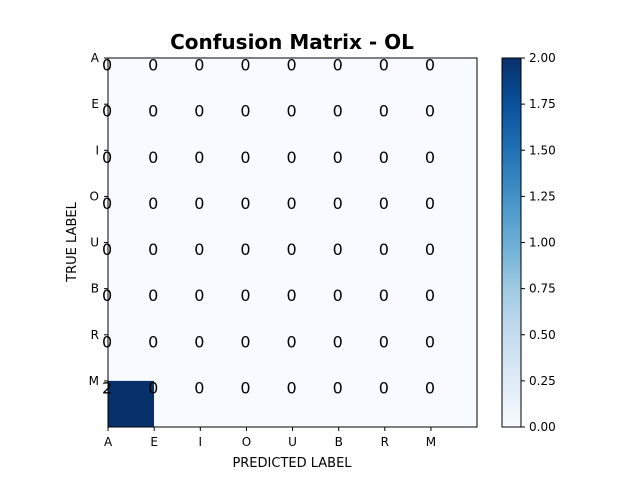 This screenshot has height=480, width=640. I want to click on colorbar-tick-label: 0.00, so click(542, 427).